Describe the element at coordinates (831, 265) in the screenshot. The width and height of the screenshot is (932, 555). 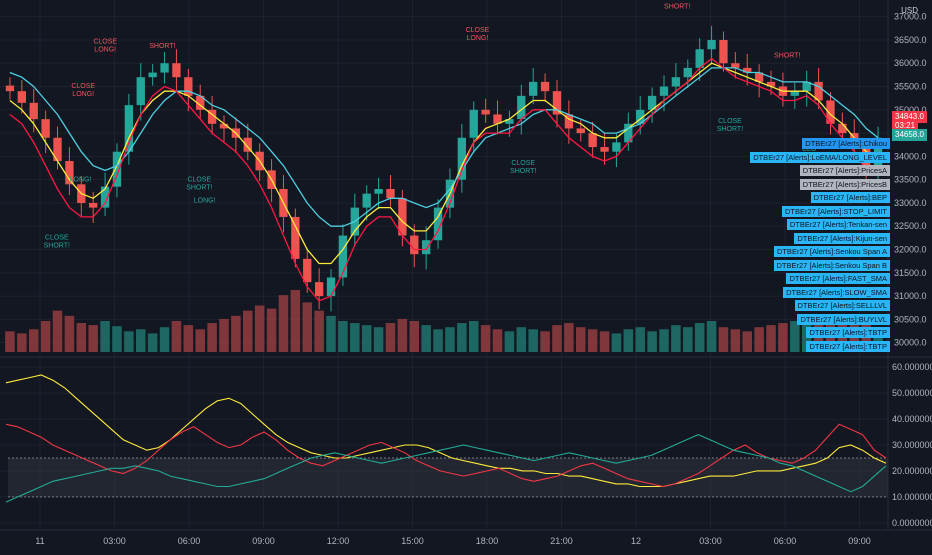
I see `alert-tag: DTBEr27 [Alerts]:Senkou Span B` at that location.